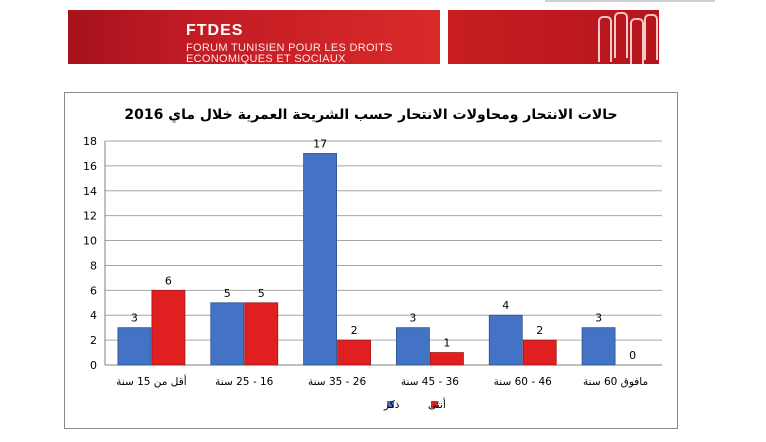 The image size is (766, 442). Describe the element at coordinates (505, 305) in the screenshot. I see `data-label: 4` at that location.